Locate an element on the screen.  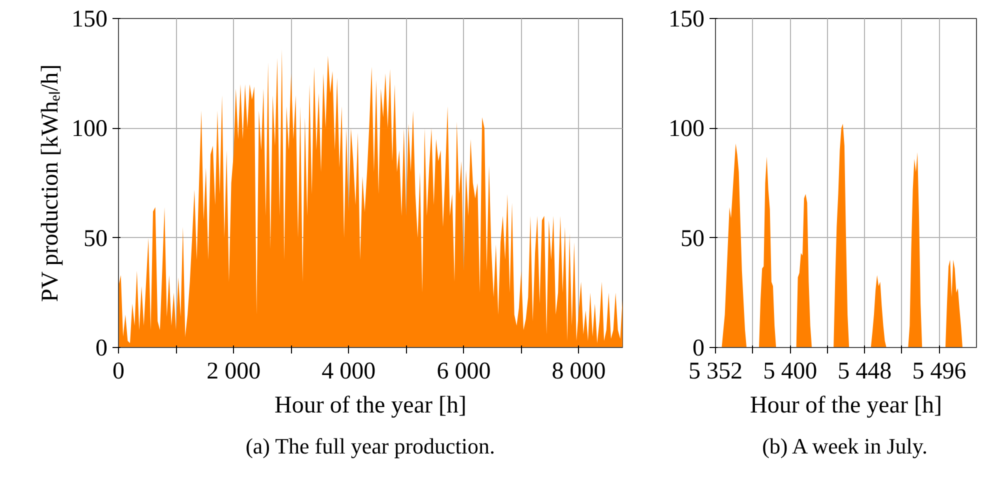
x-tick-label: 5 400 is located at coordinates (789, 371).